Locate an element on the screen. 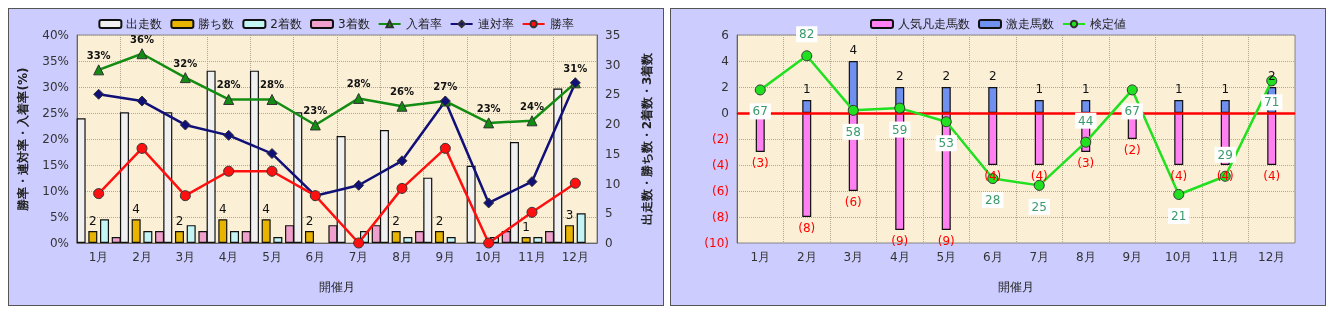 The height and width of the screenshot is (314, 1334). legend-label: 激走馬数 is located at coordinates (1030, 24).